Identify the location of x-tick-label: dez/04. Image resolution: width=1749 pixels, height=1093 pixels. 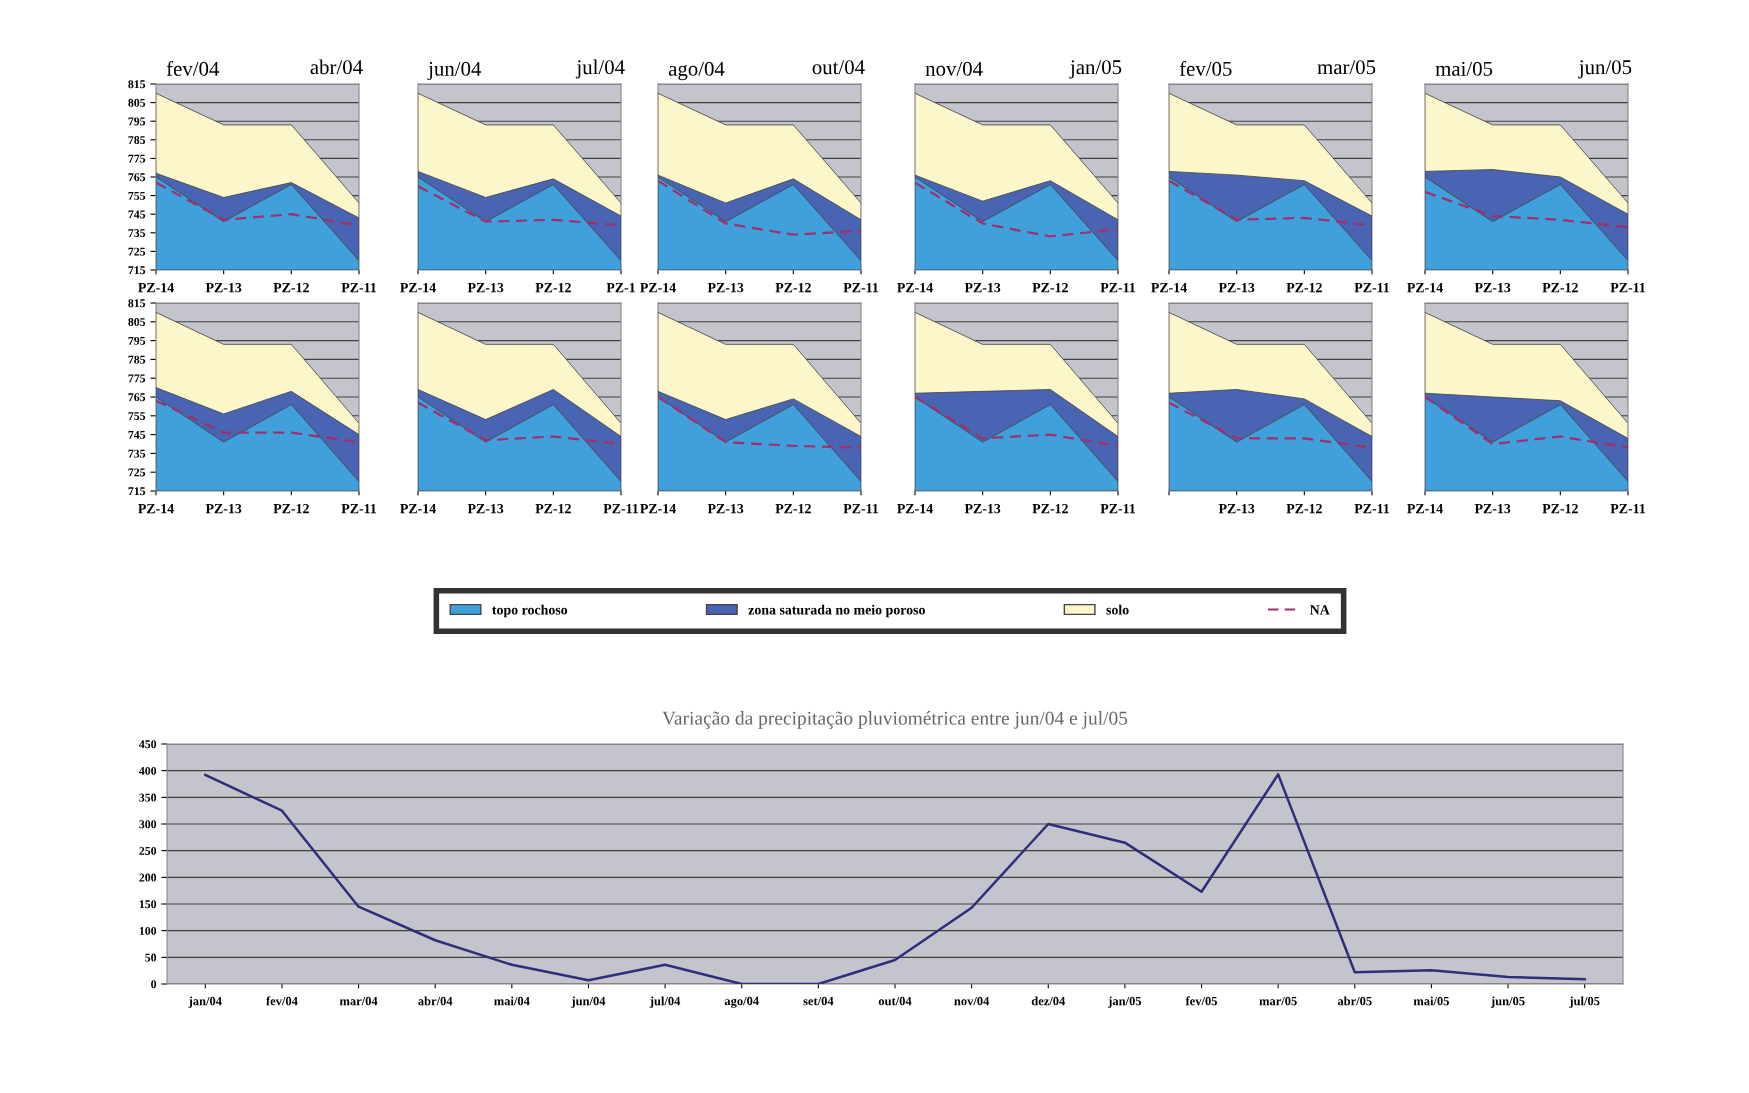
(1048, 1001).